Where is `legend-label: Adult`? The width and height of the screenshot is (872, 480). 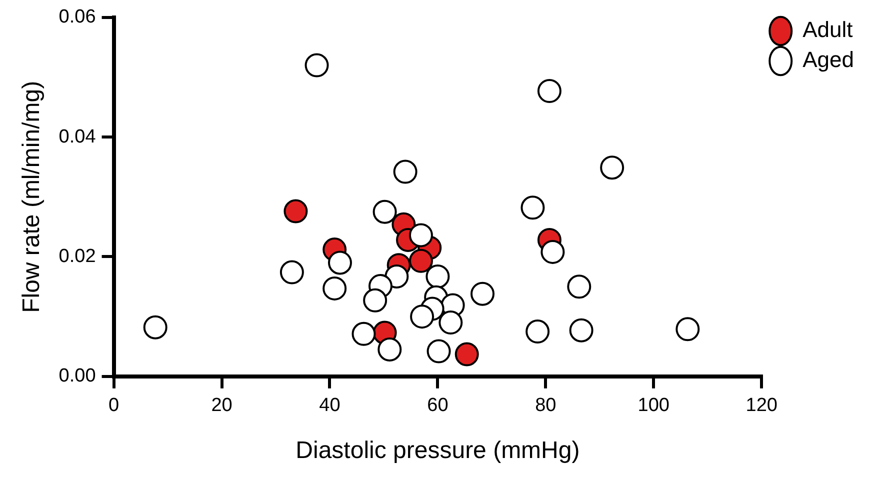
legend-label: Adult is located at coordinates (827, 29).